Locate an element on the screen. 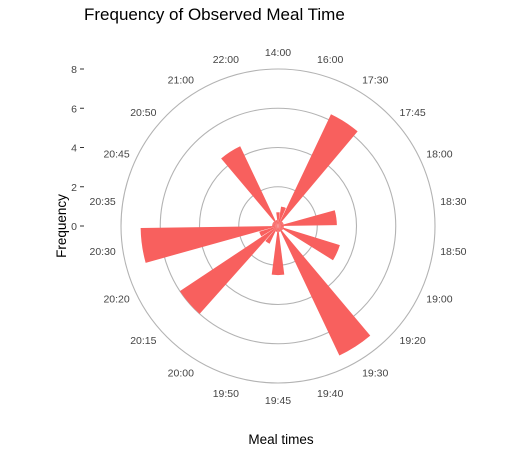  x-tick-label: 20:00 is located at coordinates (181, 373).